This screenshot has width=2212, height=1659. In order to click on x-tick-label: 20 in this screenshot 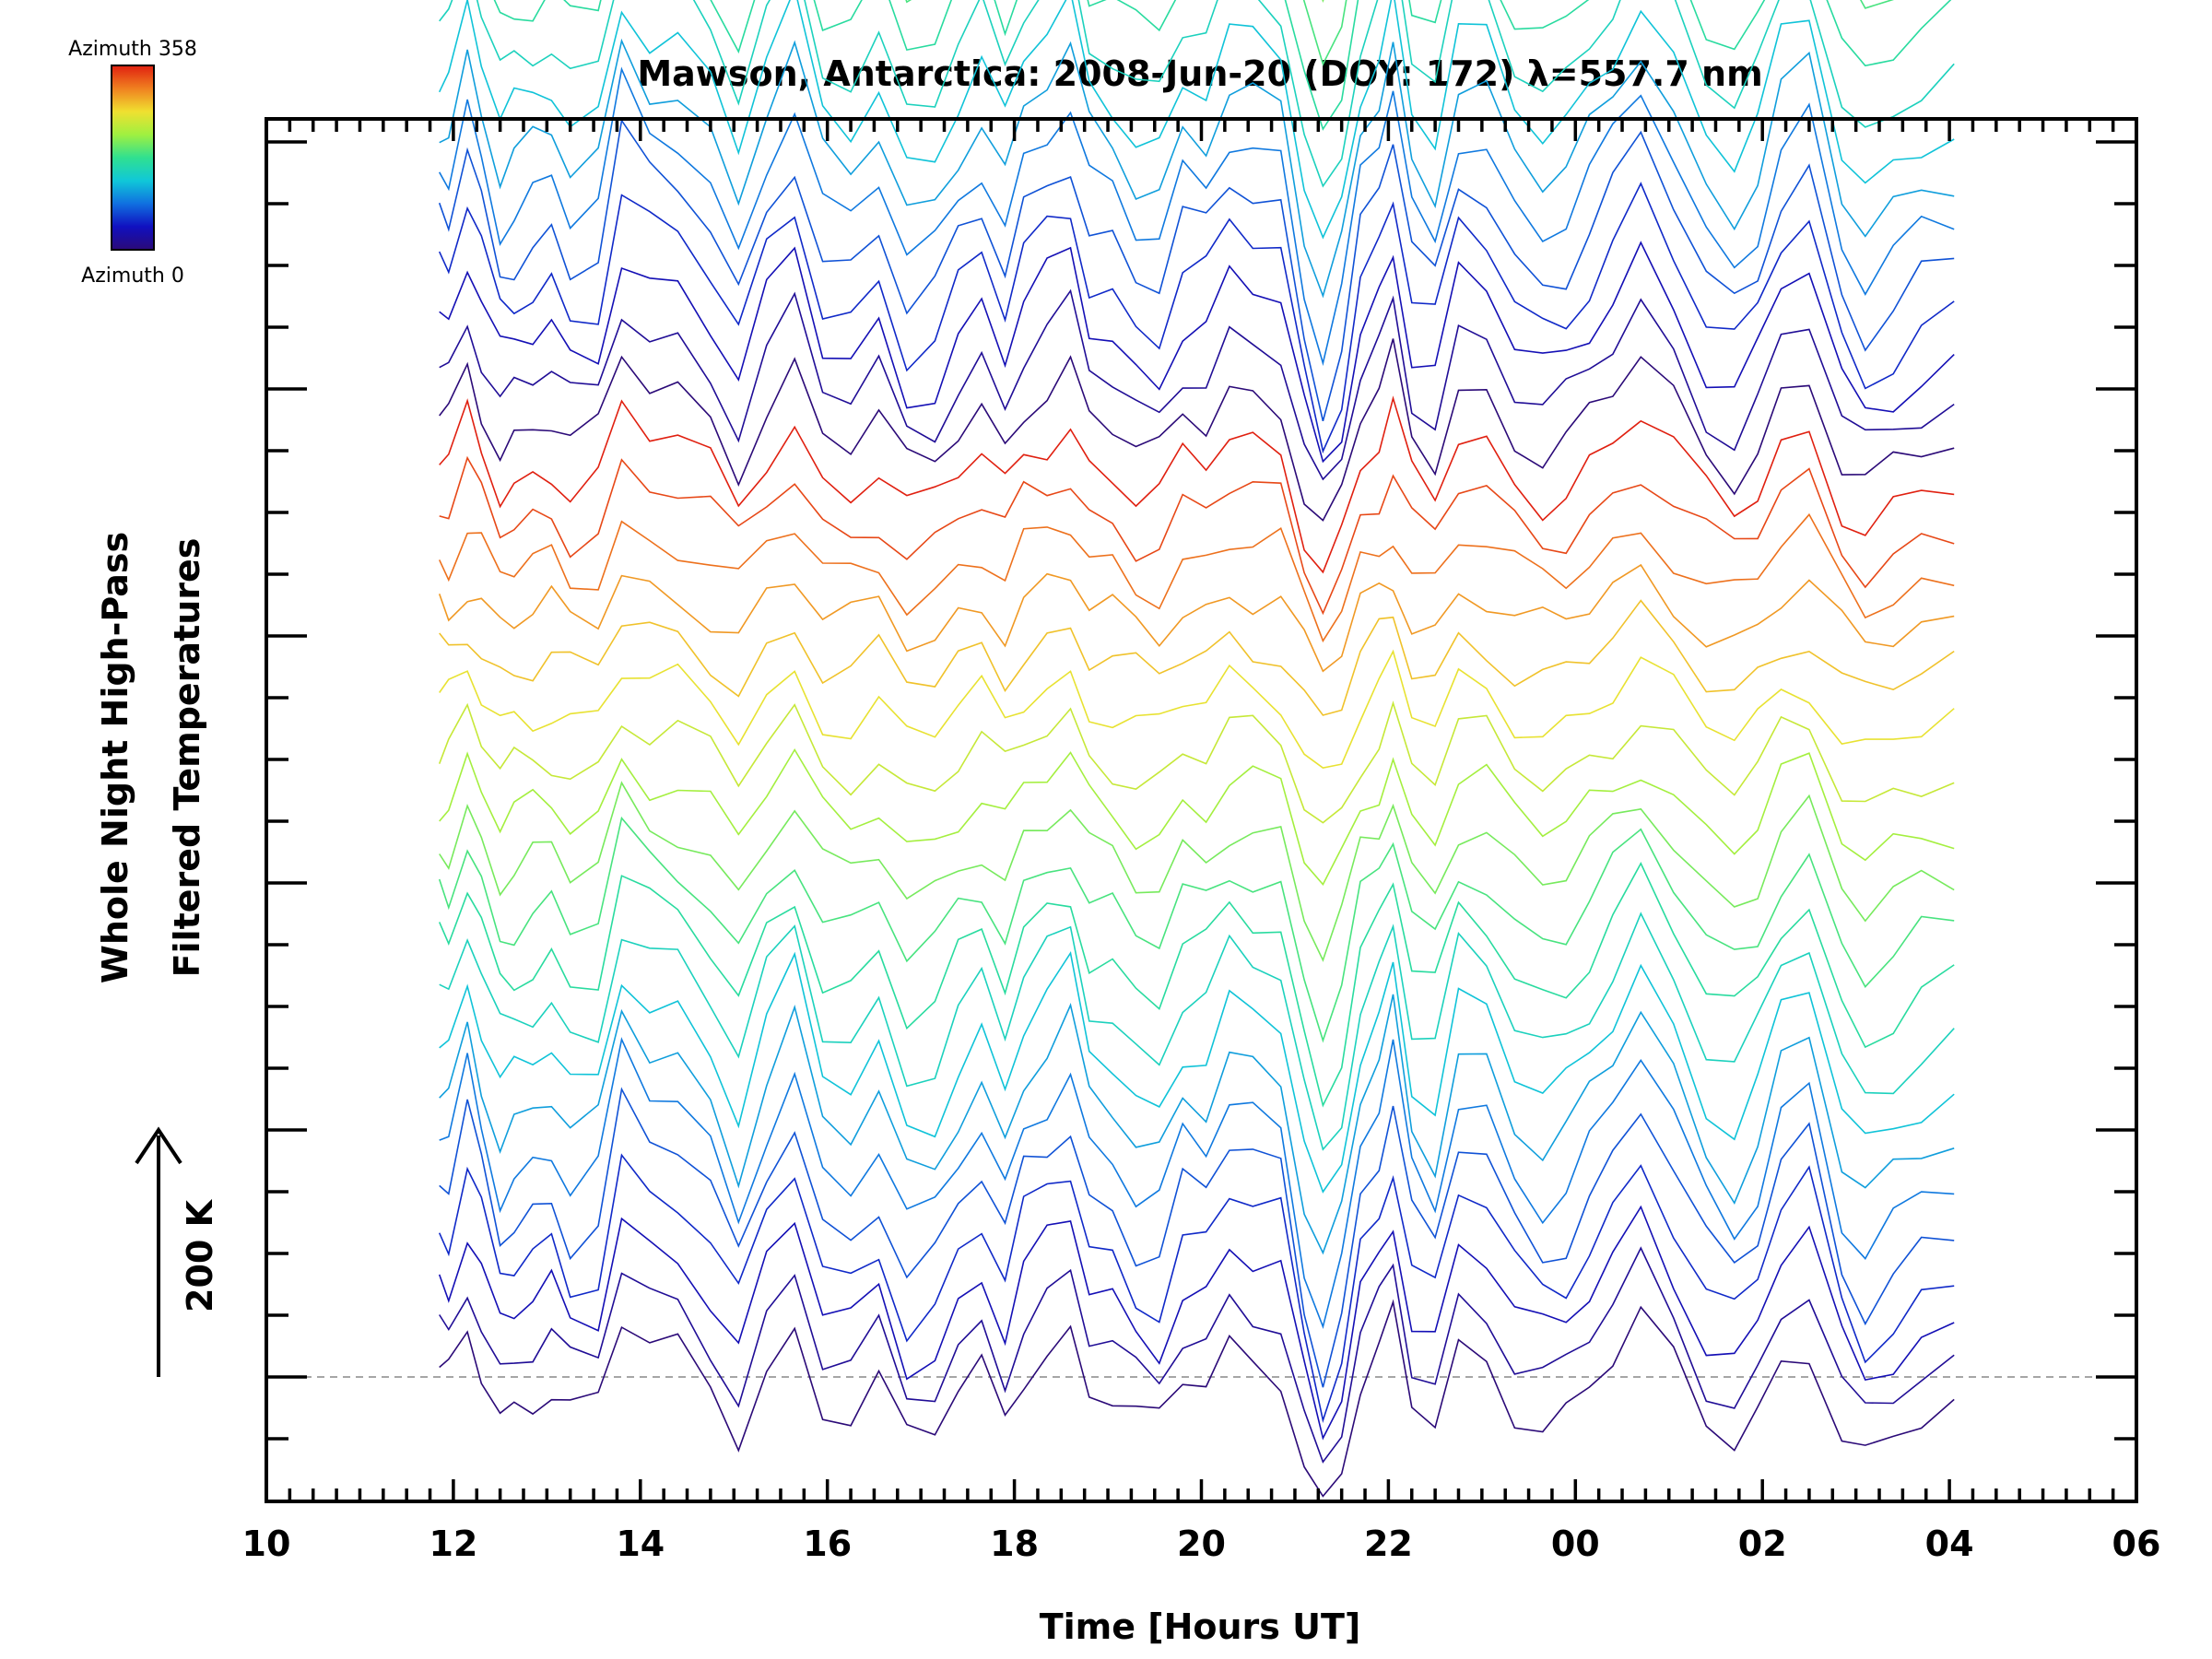, I will do `click(1201, 1544)`.